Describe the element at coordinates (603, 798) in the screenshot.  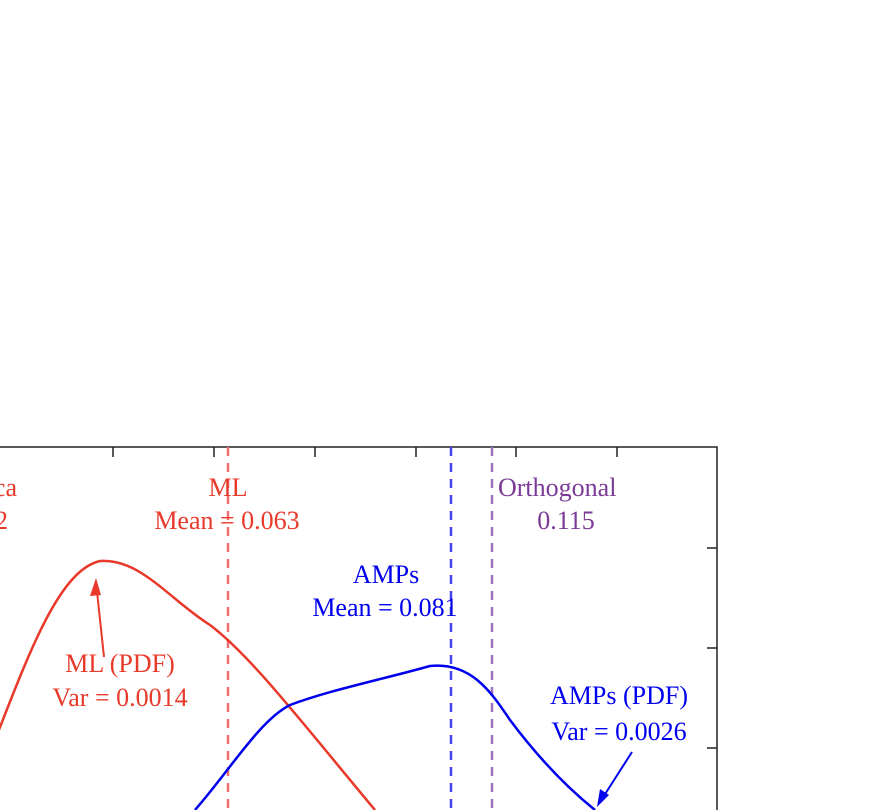
I see `amps-arrowhead` at that location.